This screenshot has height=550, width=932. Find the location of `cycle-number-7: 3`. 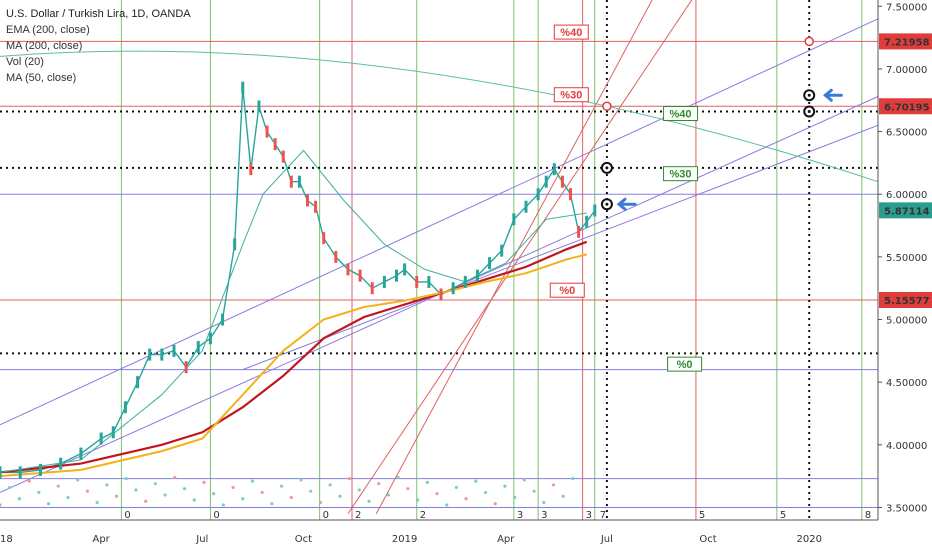

cycle-number-7: 3 is located at coordinates (589, 515).